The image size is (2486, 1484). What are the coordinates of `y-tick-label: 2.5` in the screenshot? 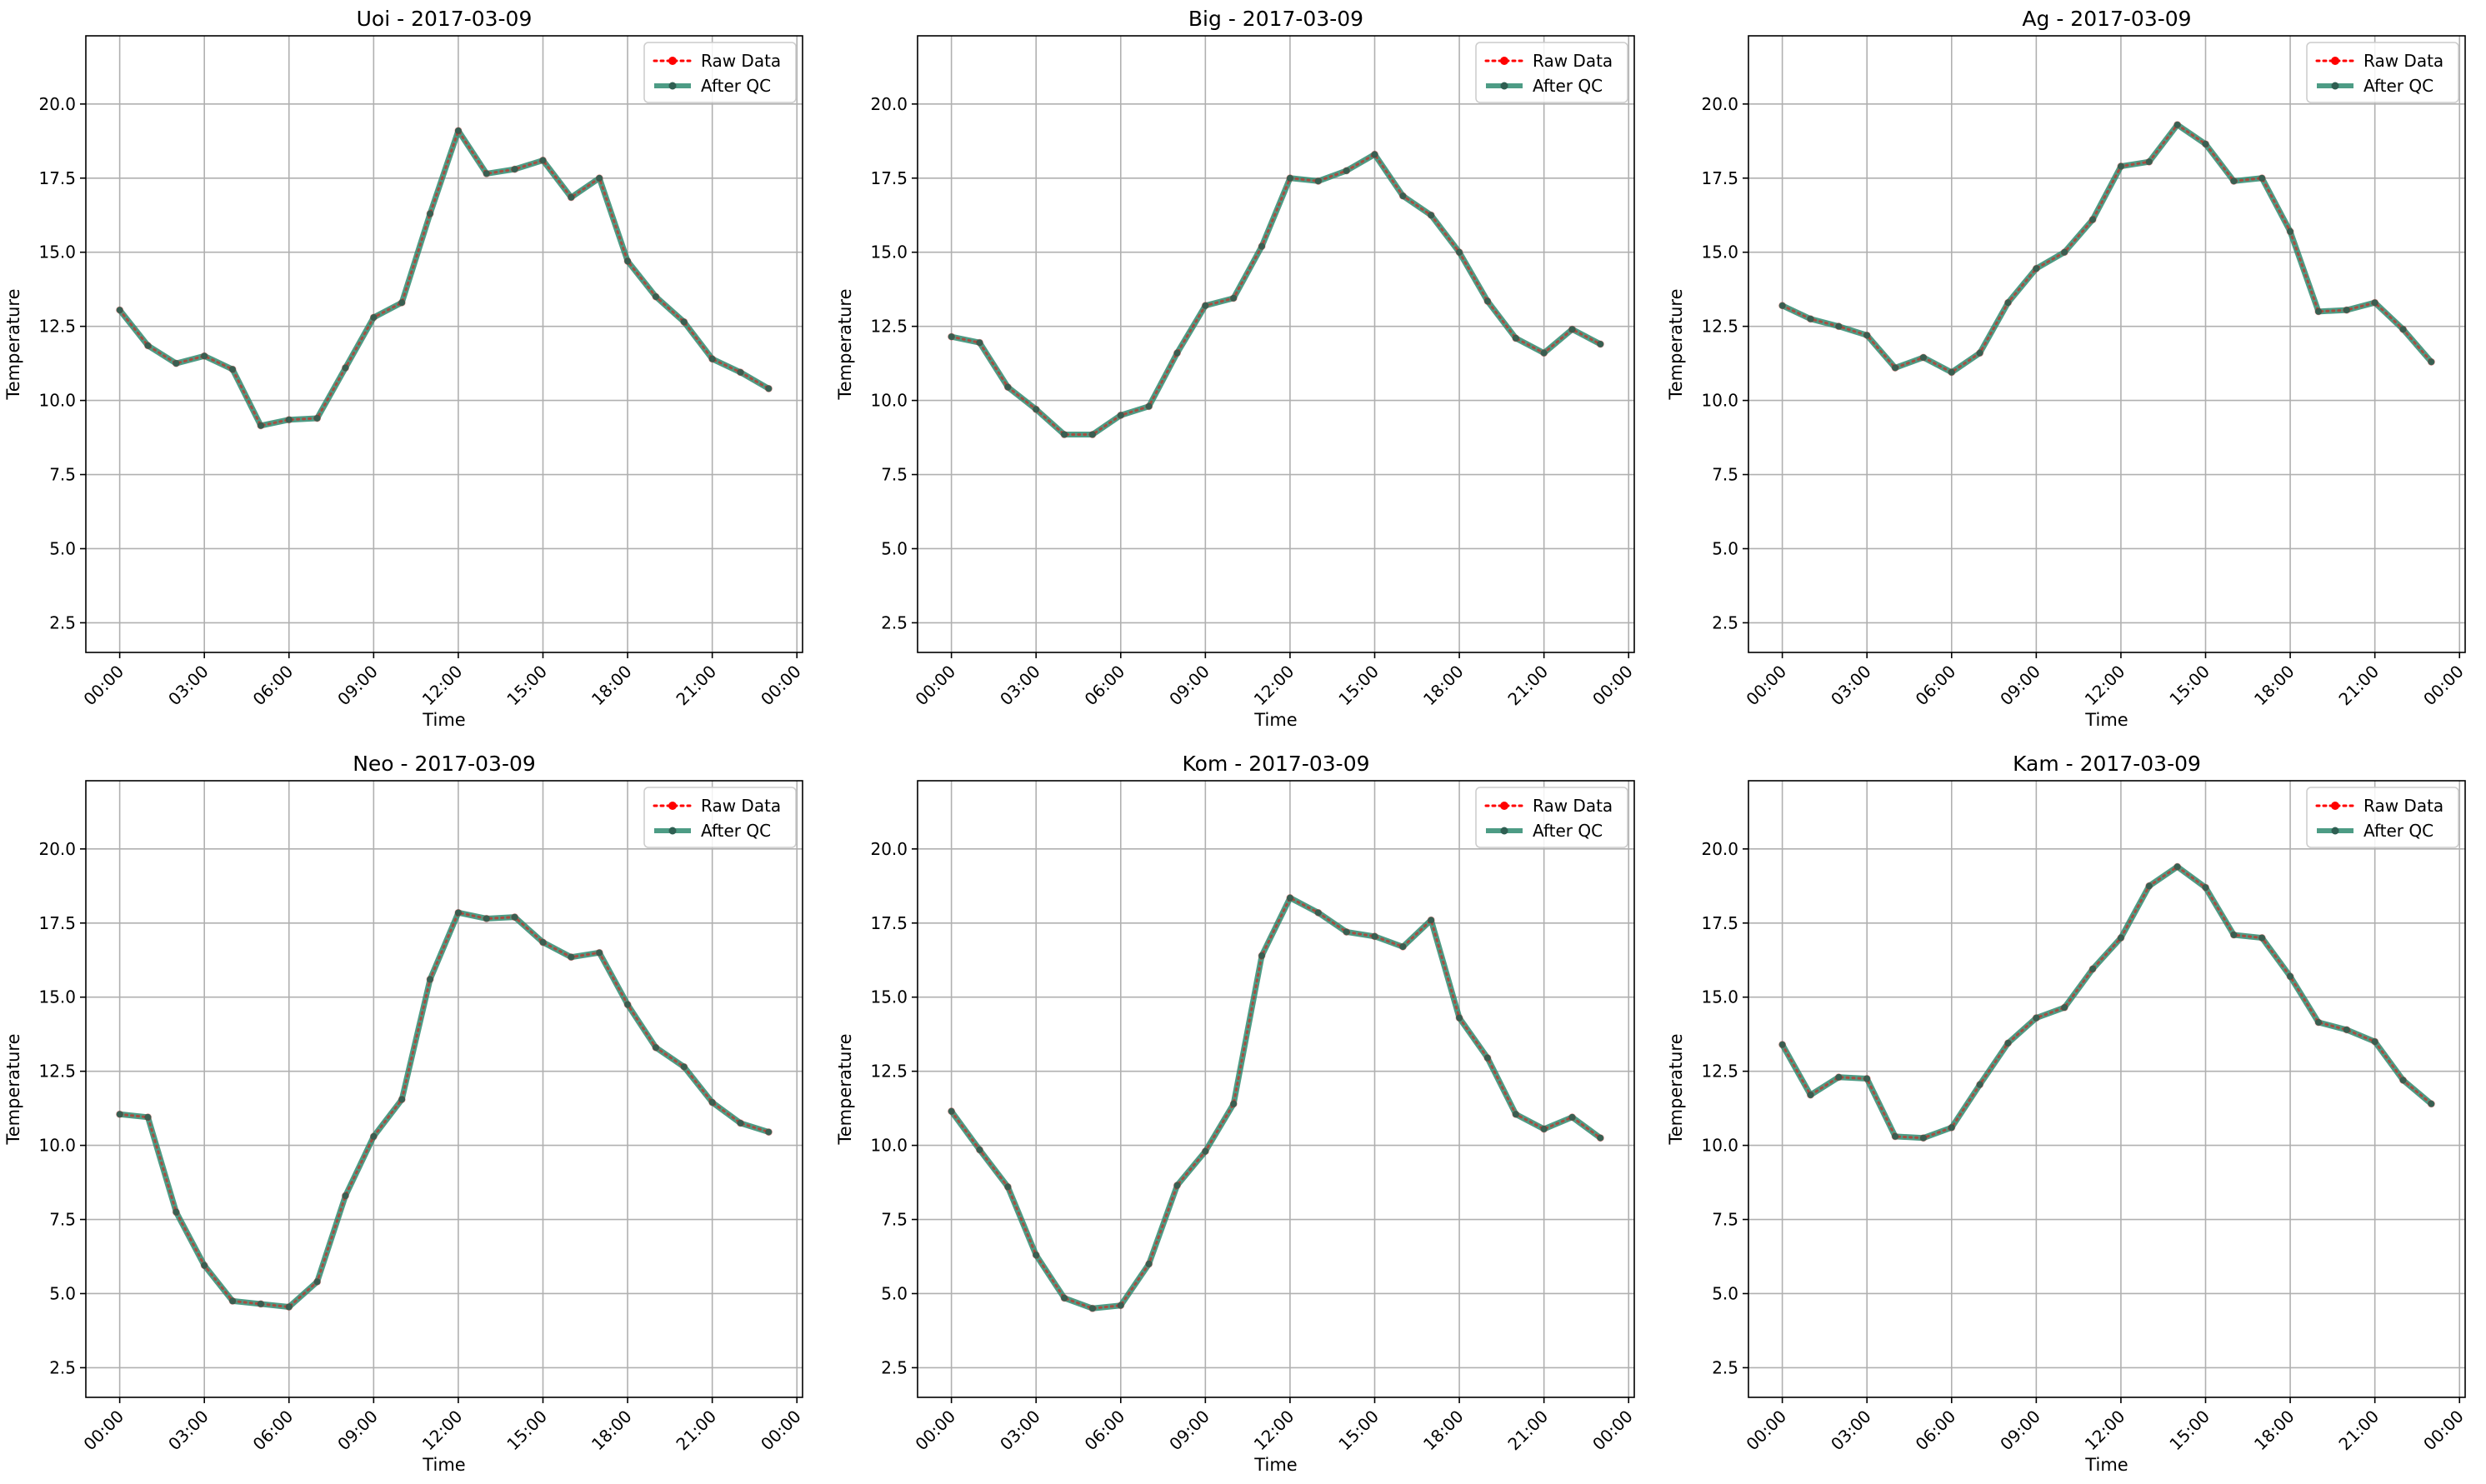 It's located at (894, 1367).